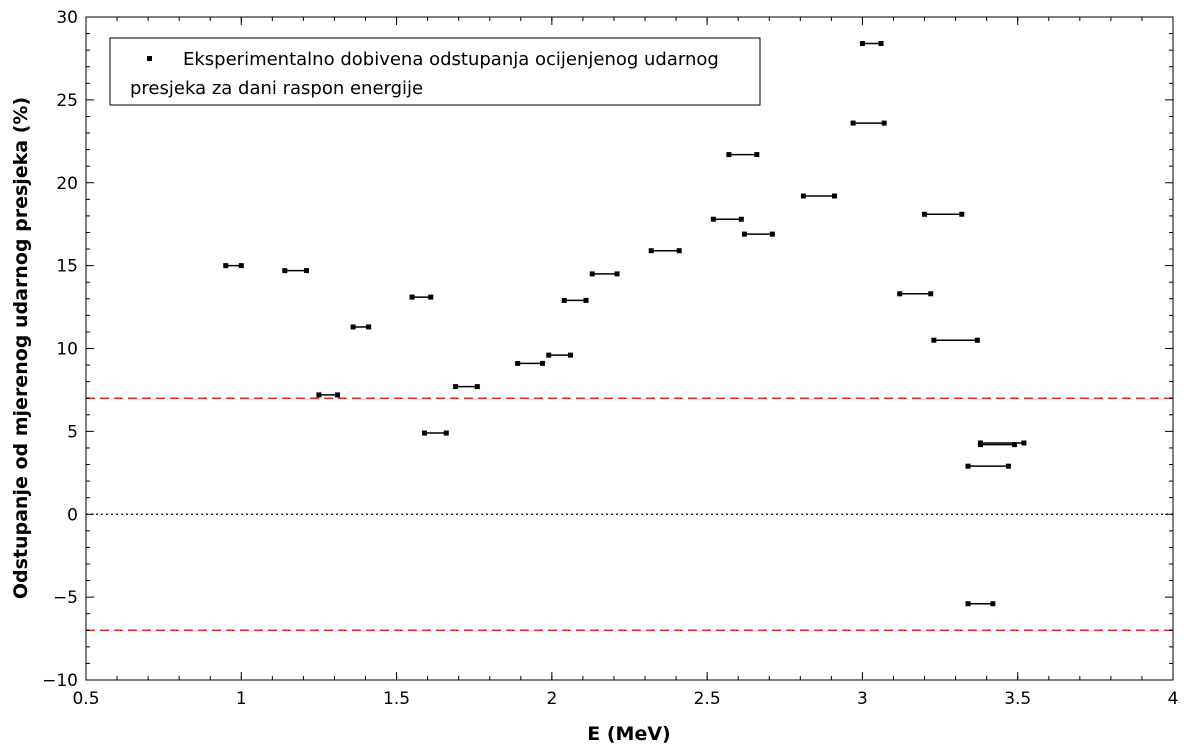  What do you see at coordinates (1017, 699) in the screenshot?
I see `x-tick-label: 3.5` at bounding box center [1017, 699].